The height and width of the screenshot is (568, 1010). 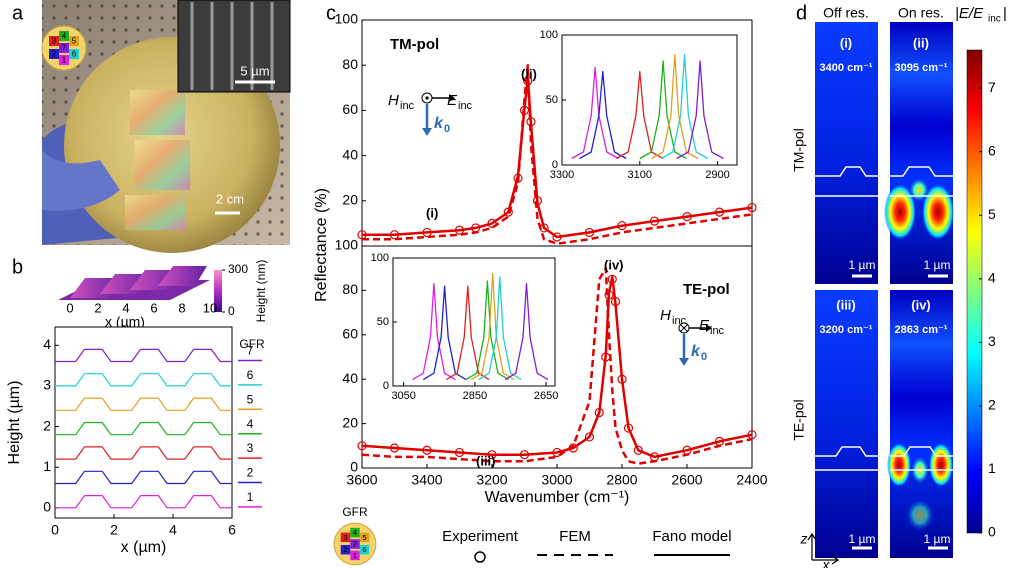 I want to click on colorbar-tick-label: 0, so click(x=992, y=532).